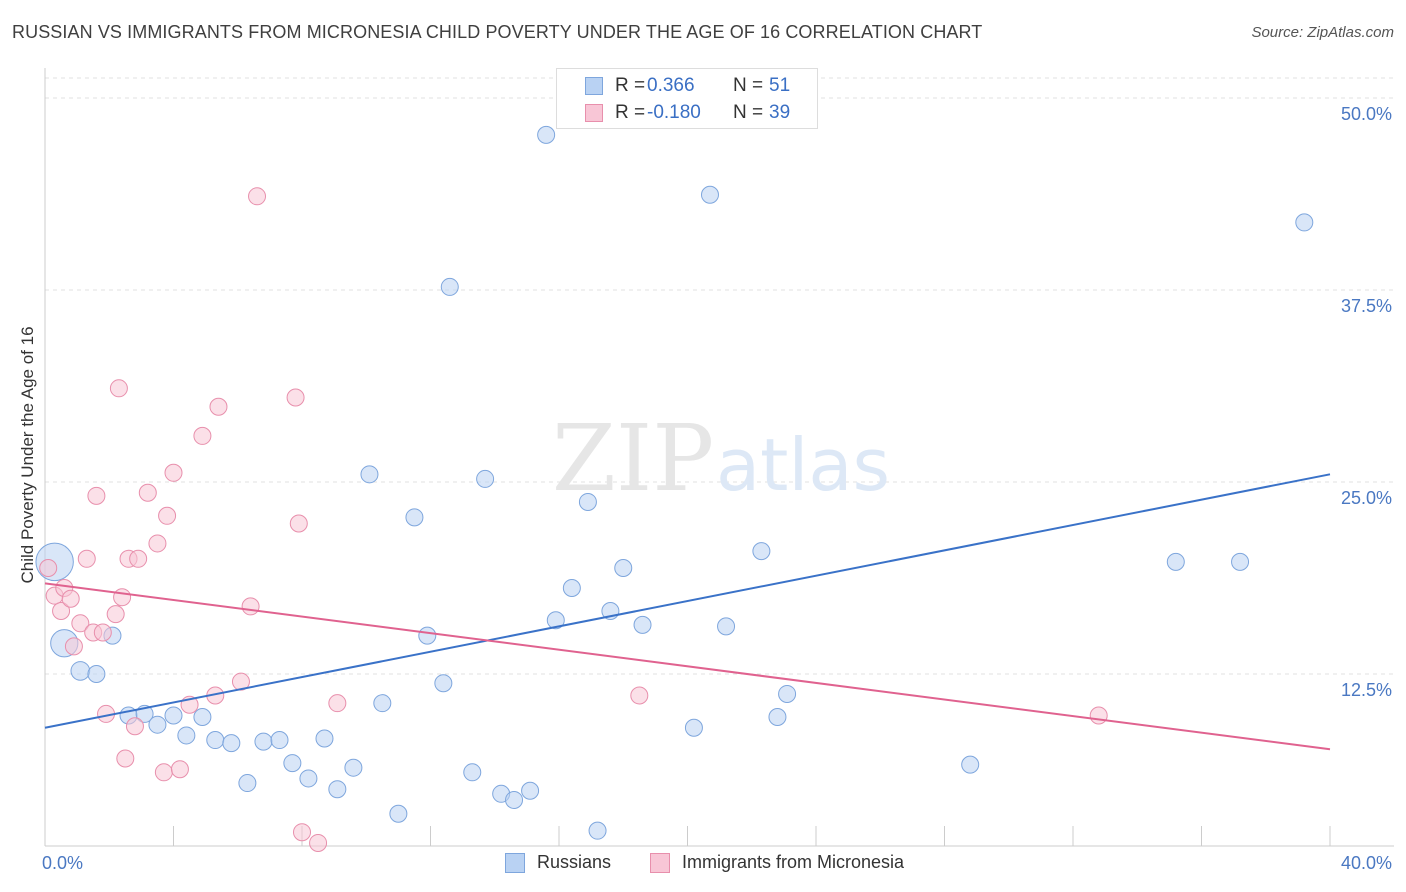  What do you see at coordinates (515, 863) in the screenshot?
I see `legend-swatch-russians` at bounding box center [515, 863].